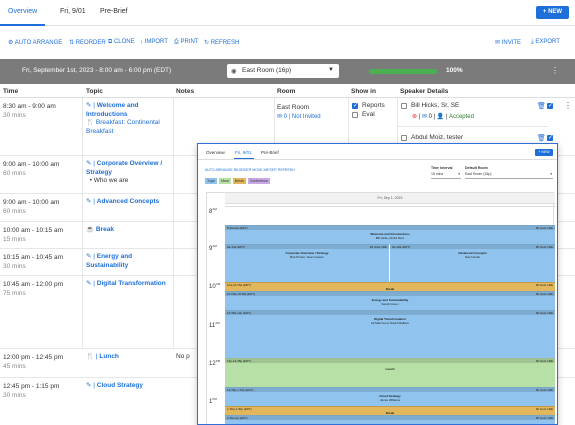  Describe the element at coordinates (72, 43) in the screenshot. I see `reorder-icon: ⇅` at that location.